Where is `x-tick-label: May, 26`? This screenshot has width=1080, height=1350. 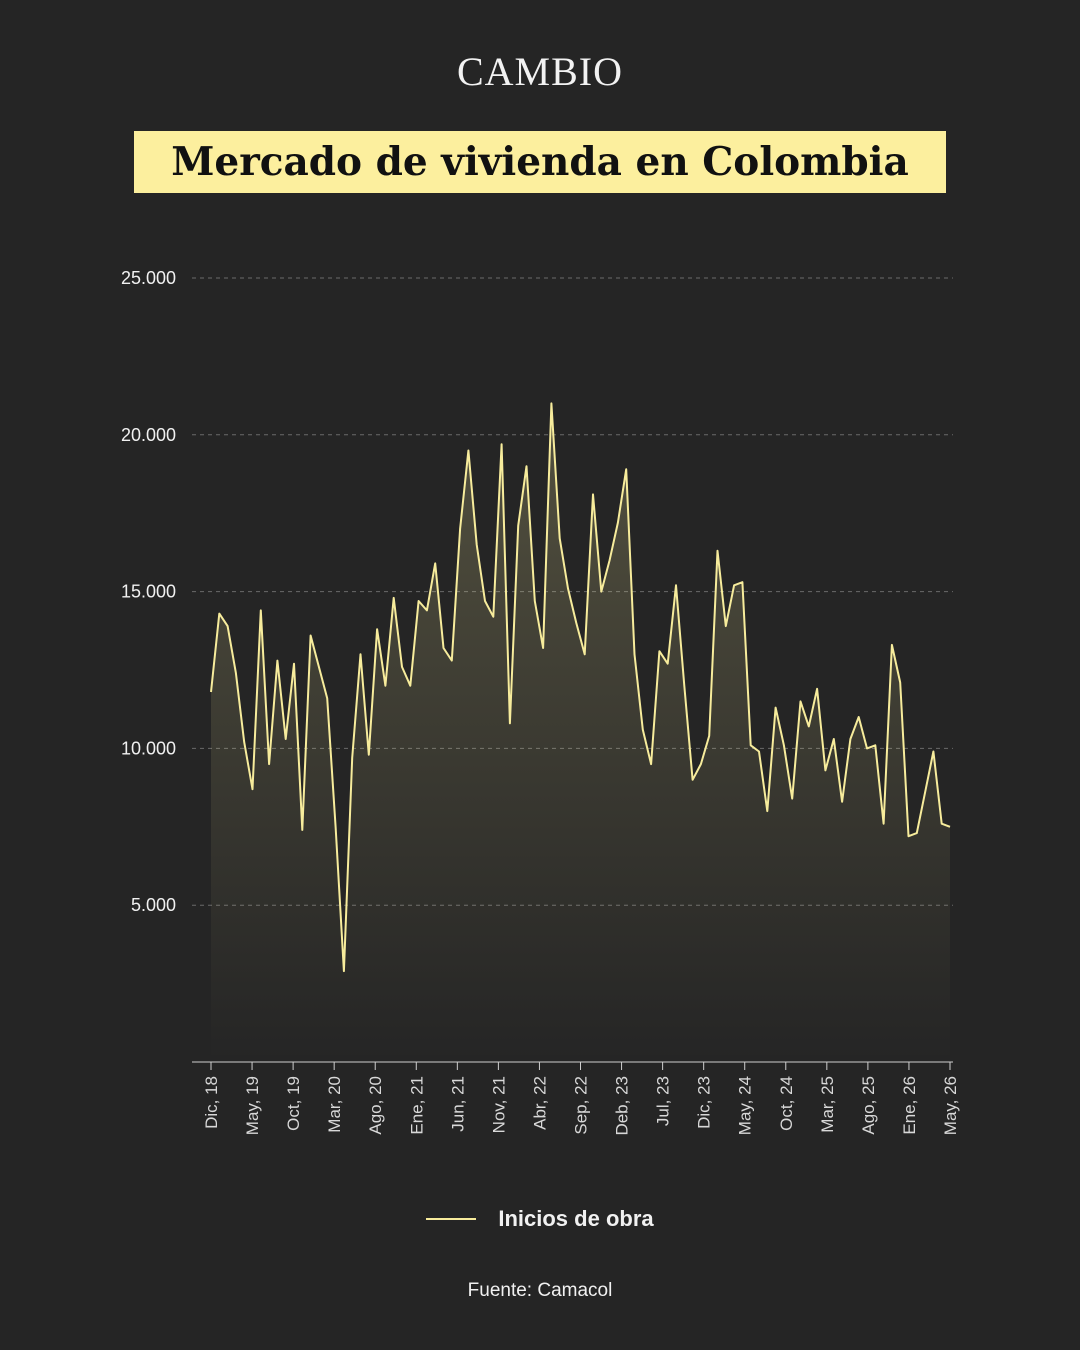 x-tick-label: May, 26 is located at coordinates (950, 1105).